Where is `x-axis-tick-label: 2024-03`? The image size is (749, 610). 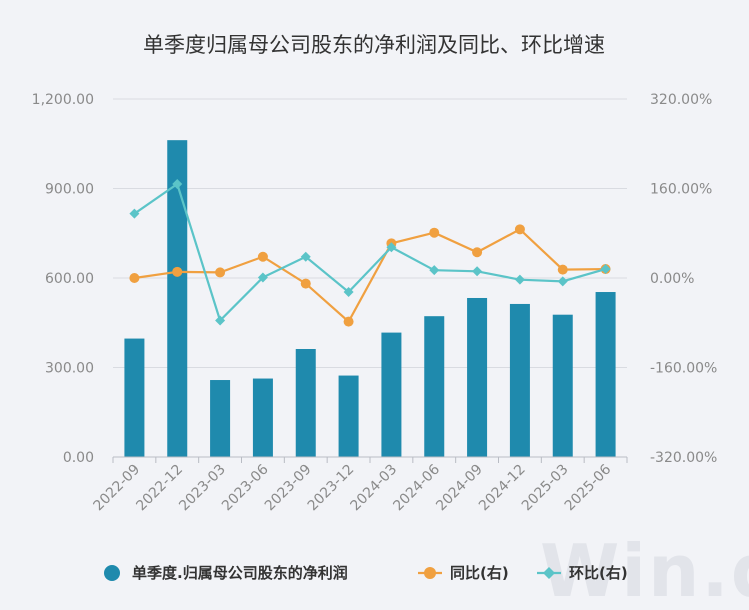
x-axis-tick-label: 2024-03 is located at coordinates (374, 488).